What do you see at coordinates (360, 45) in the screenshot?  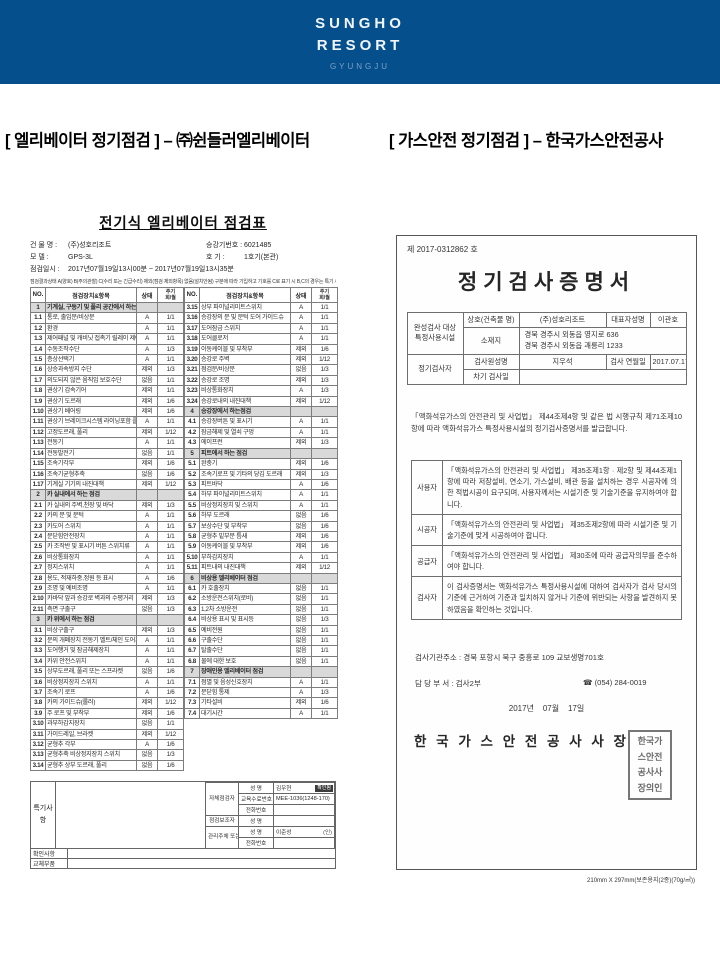 I see `brand-line2: RESORT` at bounding box center [360, 45].